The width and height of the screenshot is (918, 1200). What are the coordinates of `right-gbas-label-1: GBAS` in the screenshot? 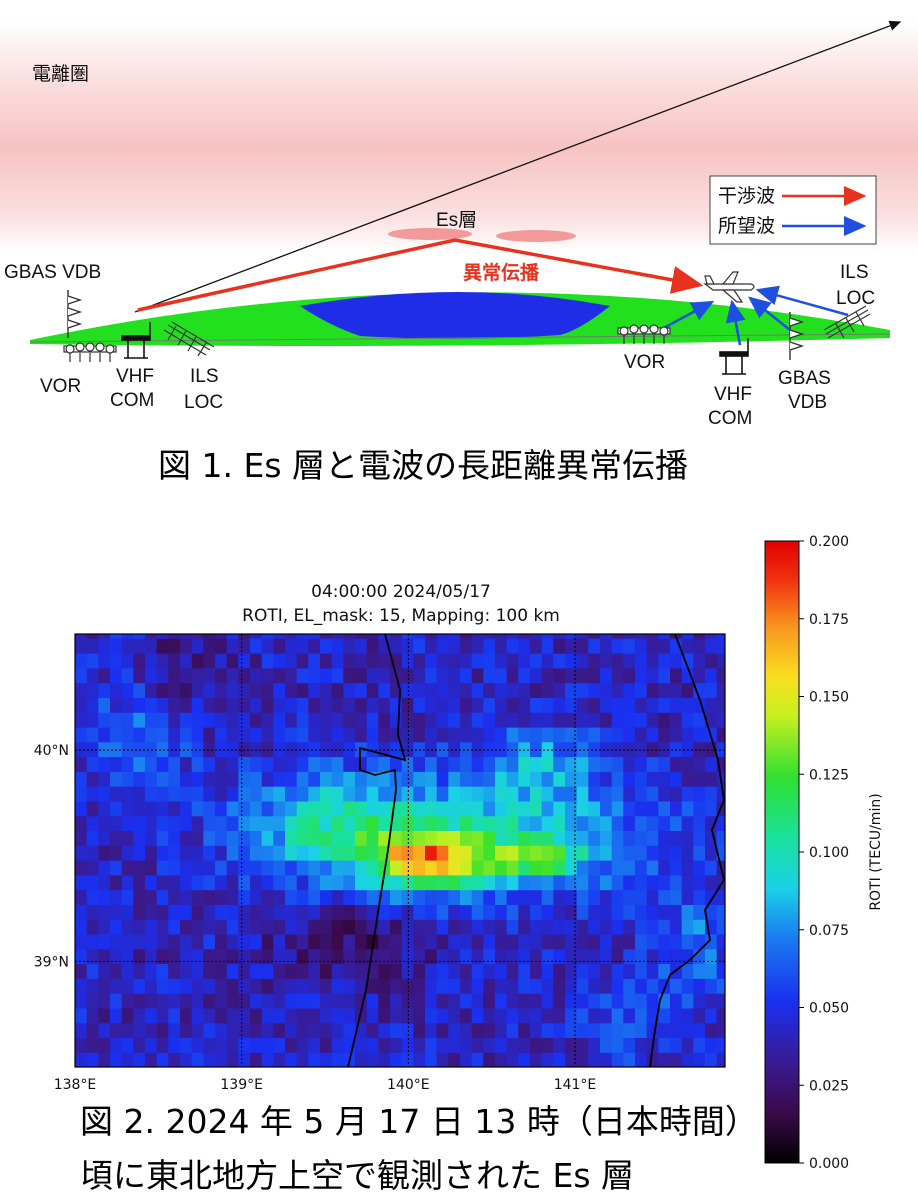 It's located at (804, 378).